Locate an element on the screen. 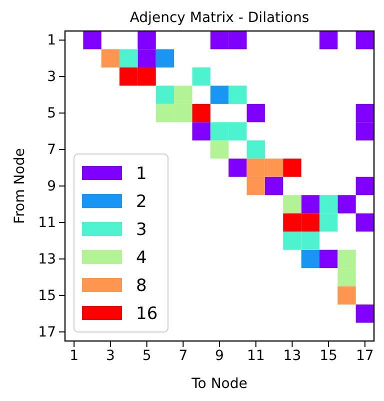 The image size is (384, 401). y-axis-title: From Node is located at coordinates (20, 186).